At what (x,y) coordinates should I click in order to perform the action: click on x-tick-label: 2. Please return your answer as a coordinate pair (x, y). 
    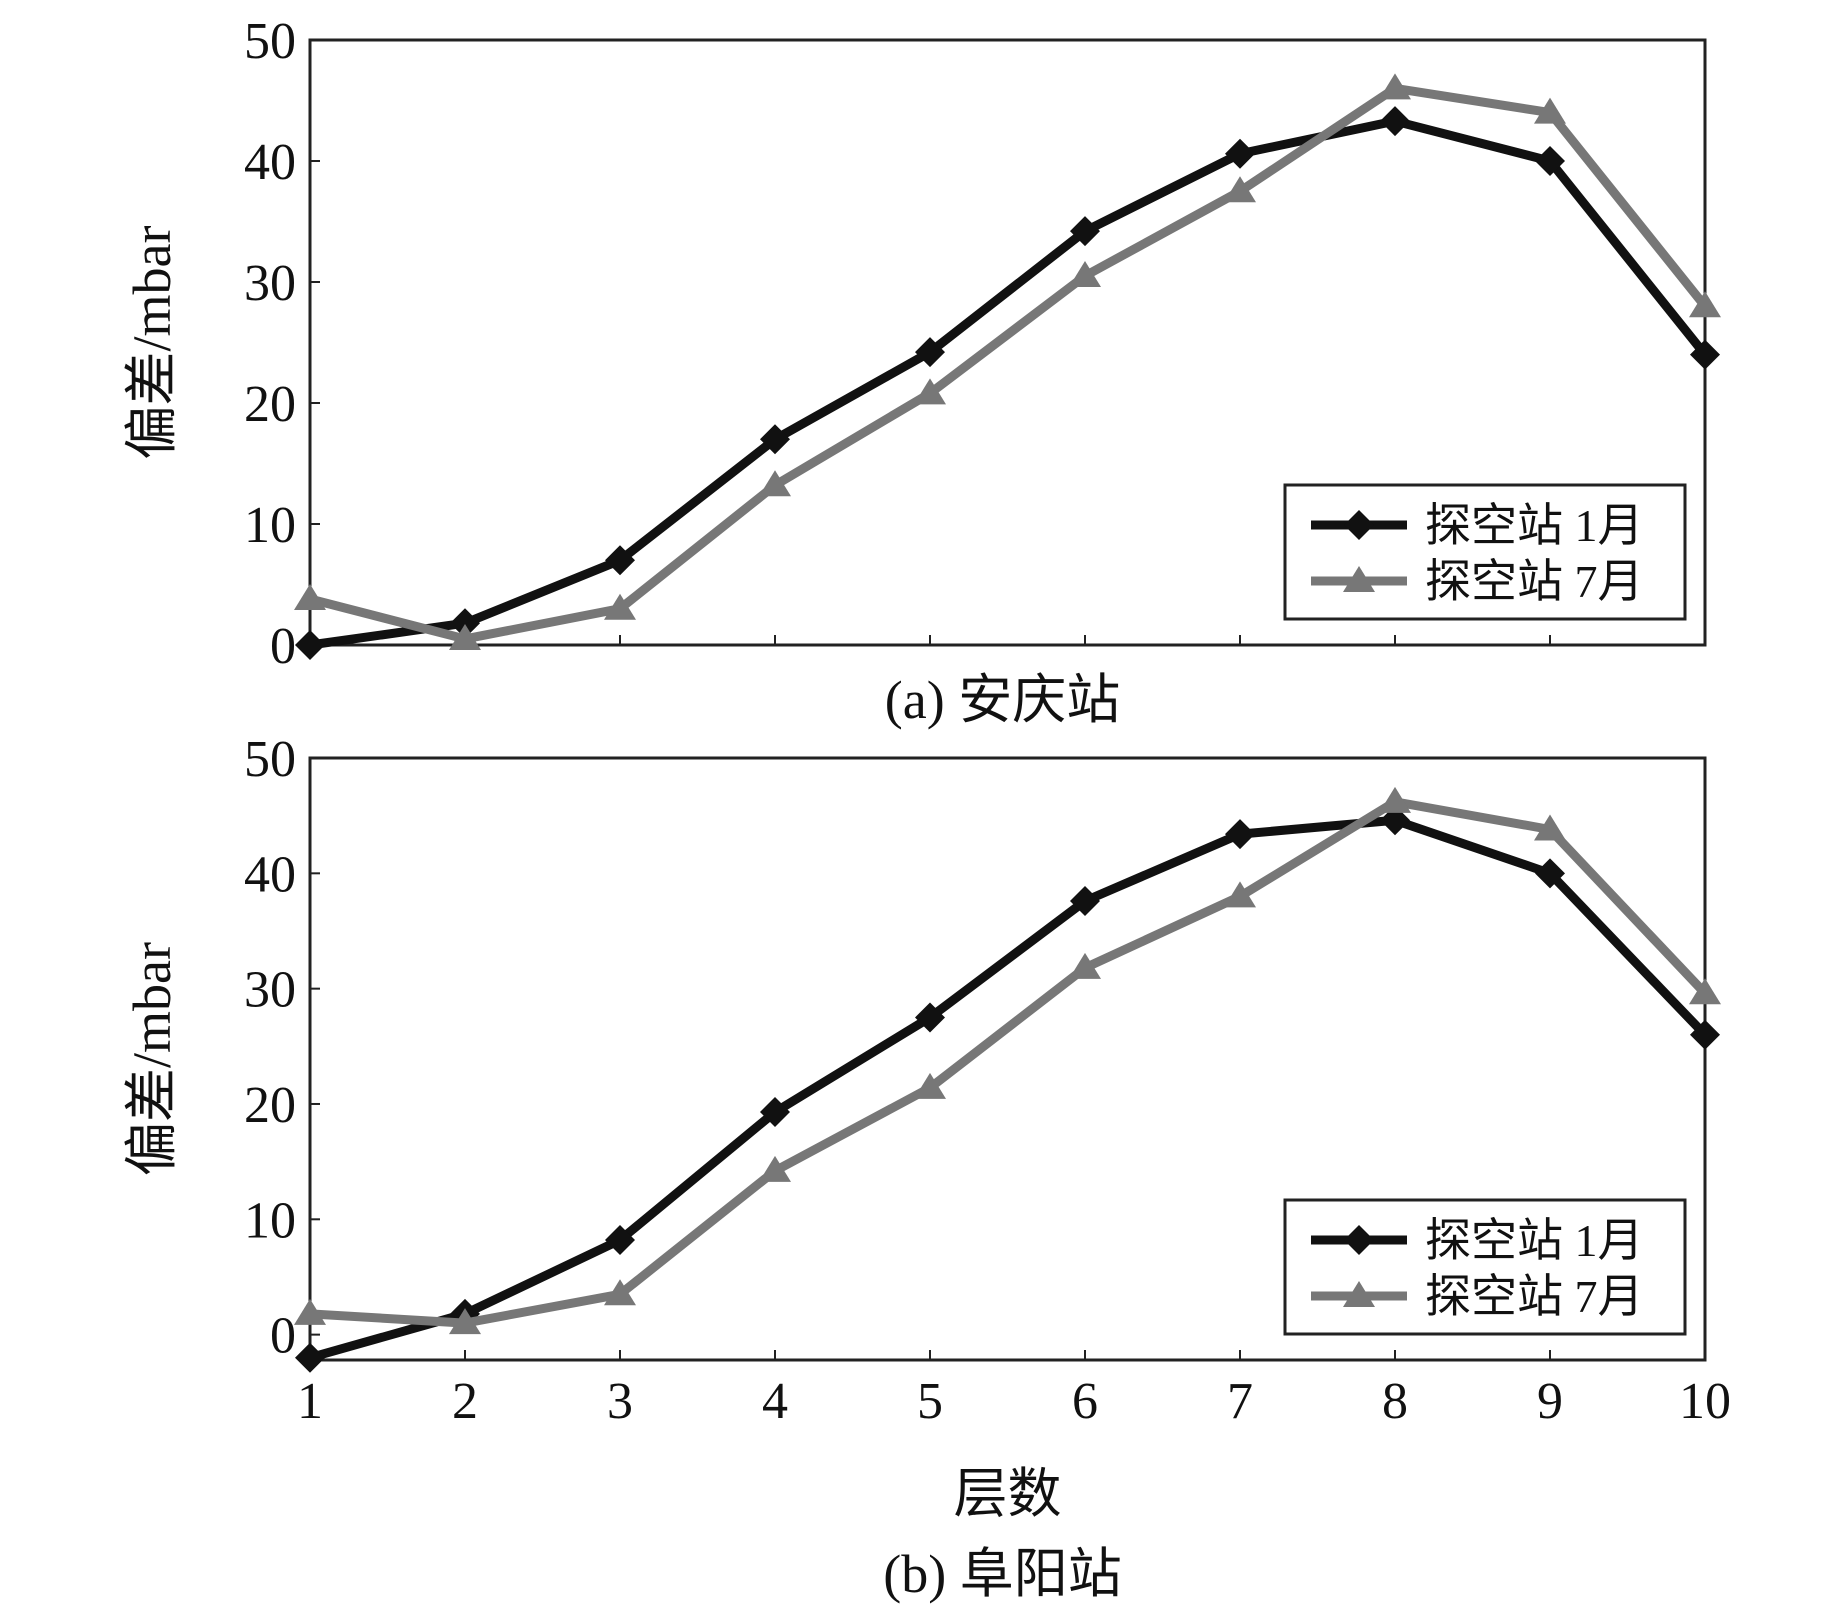
    Looking at the image, I should click on (465, 1401).